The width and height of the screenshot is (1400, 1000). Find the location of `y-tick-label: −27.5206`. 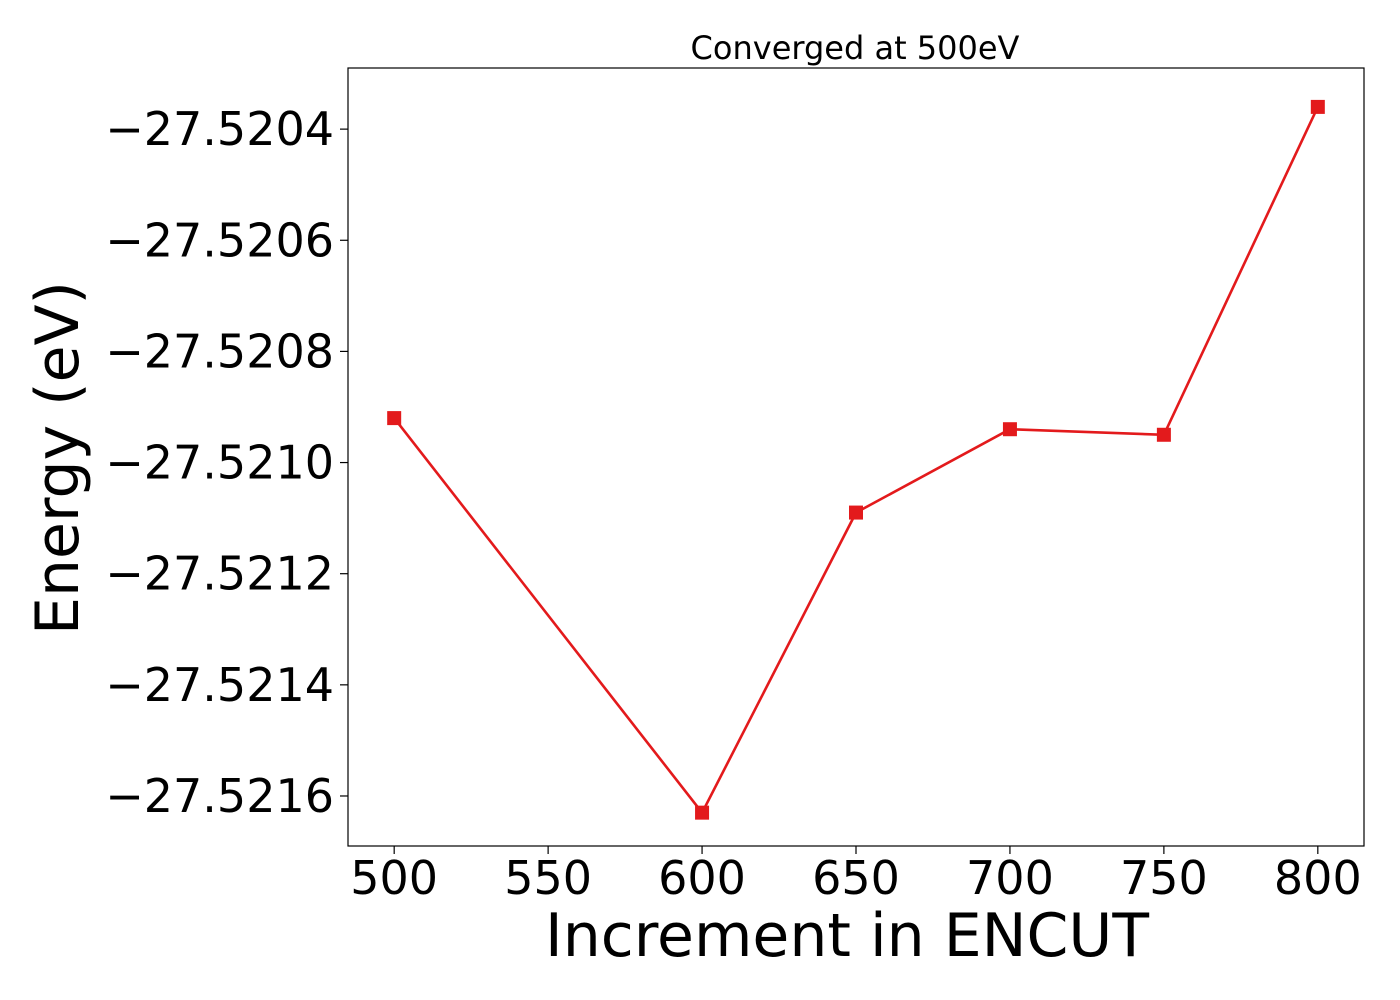

y-tick-label: −27.5206 is located at coordinates (219, 240).